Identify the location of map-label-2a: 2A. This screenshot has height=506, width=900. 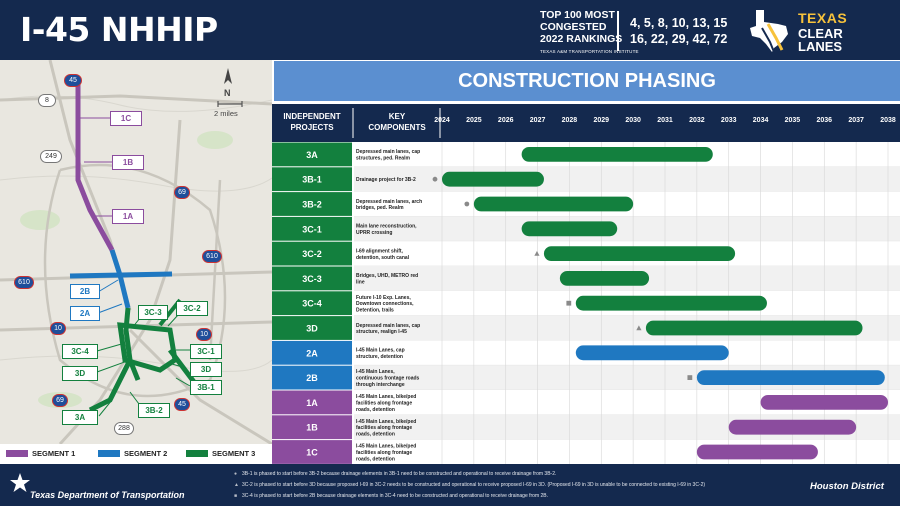
(85, 313).